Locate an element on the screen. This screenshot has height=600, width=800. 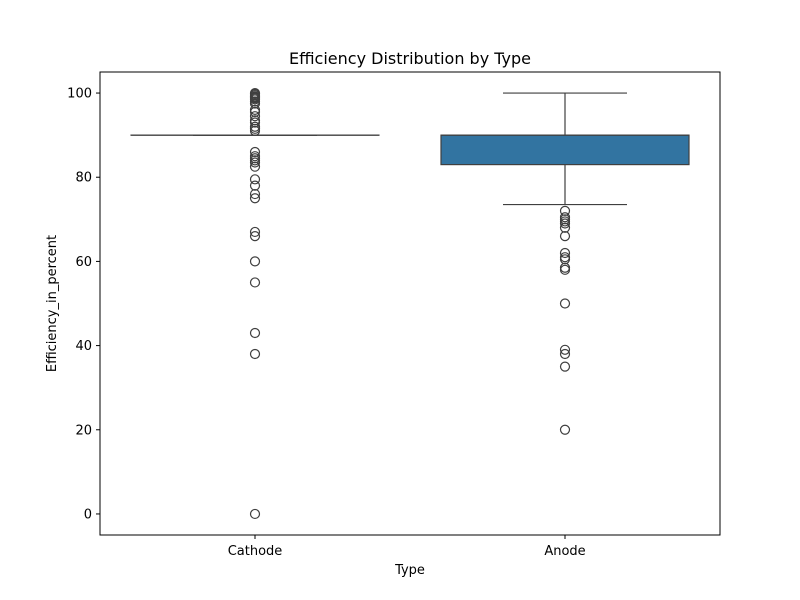
box is located at coordinates (565, 150).